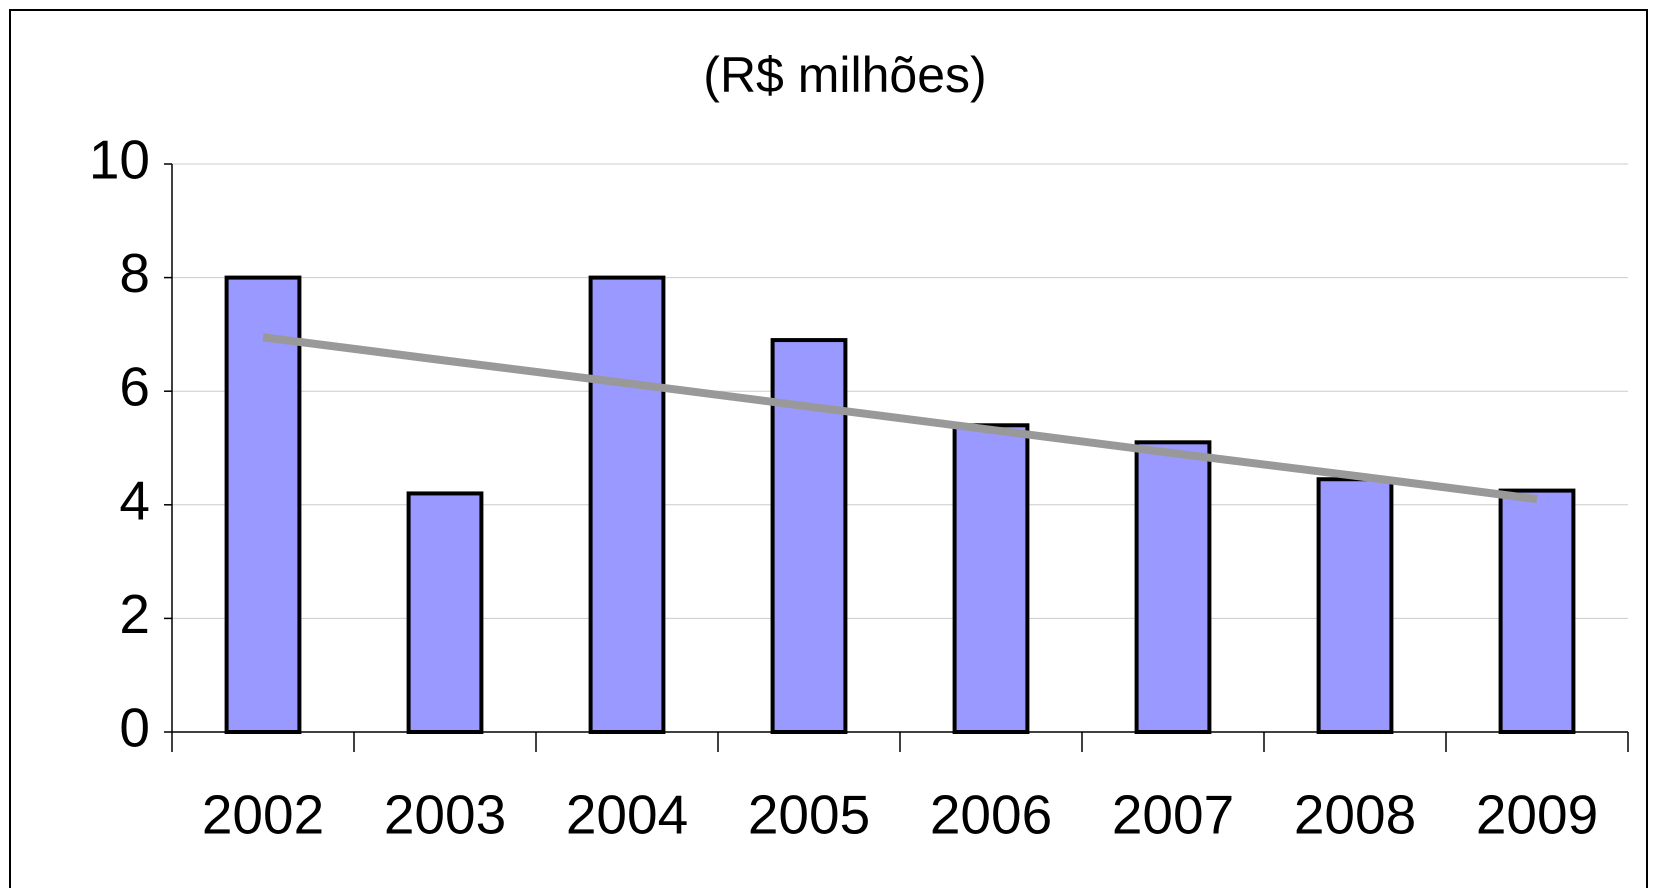  Describe the element at coordinates (134, 728) in the screenshot. I see `y-tick-label: 0` at that location.